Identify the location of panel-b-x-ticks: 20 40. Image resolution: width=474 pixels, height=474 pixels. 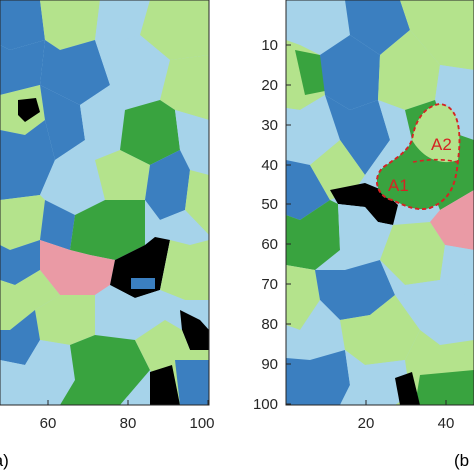
(406, 416).